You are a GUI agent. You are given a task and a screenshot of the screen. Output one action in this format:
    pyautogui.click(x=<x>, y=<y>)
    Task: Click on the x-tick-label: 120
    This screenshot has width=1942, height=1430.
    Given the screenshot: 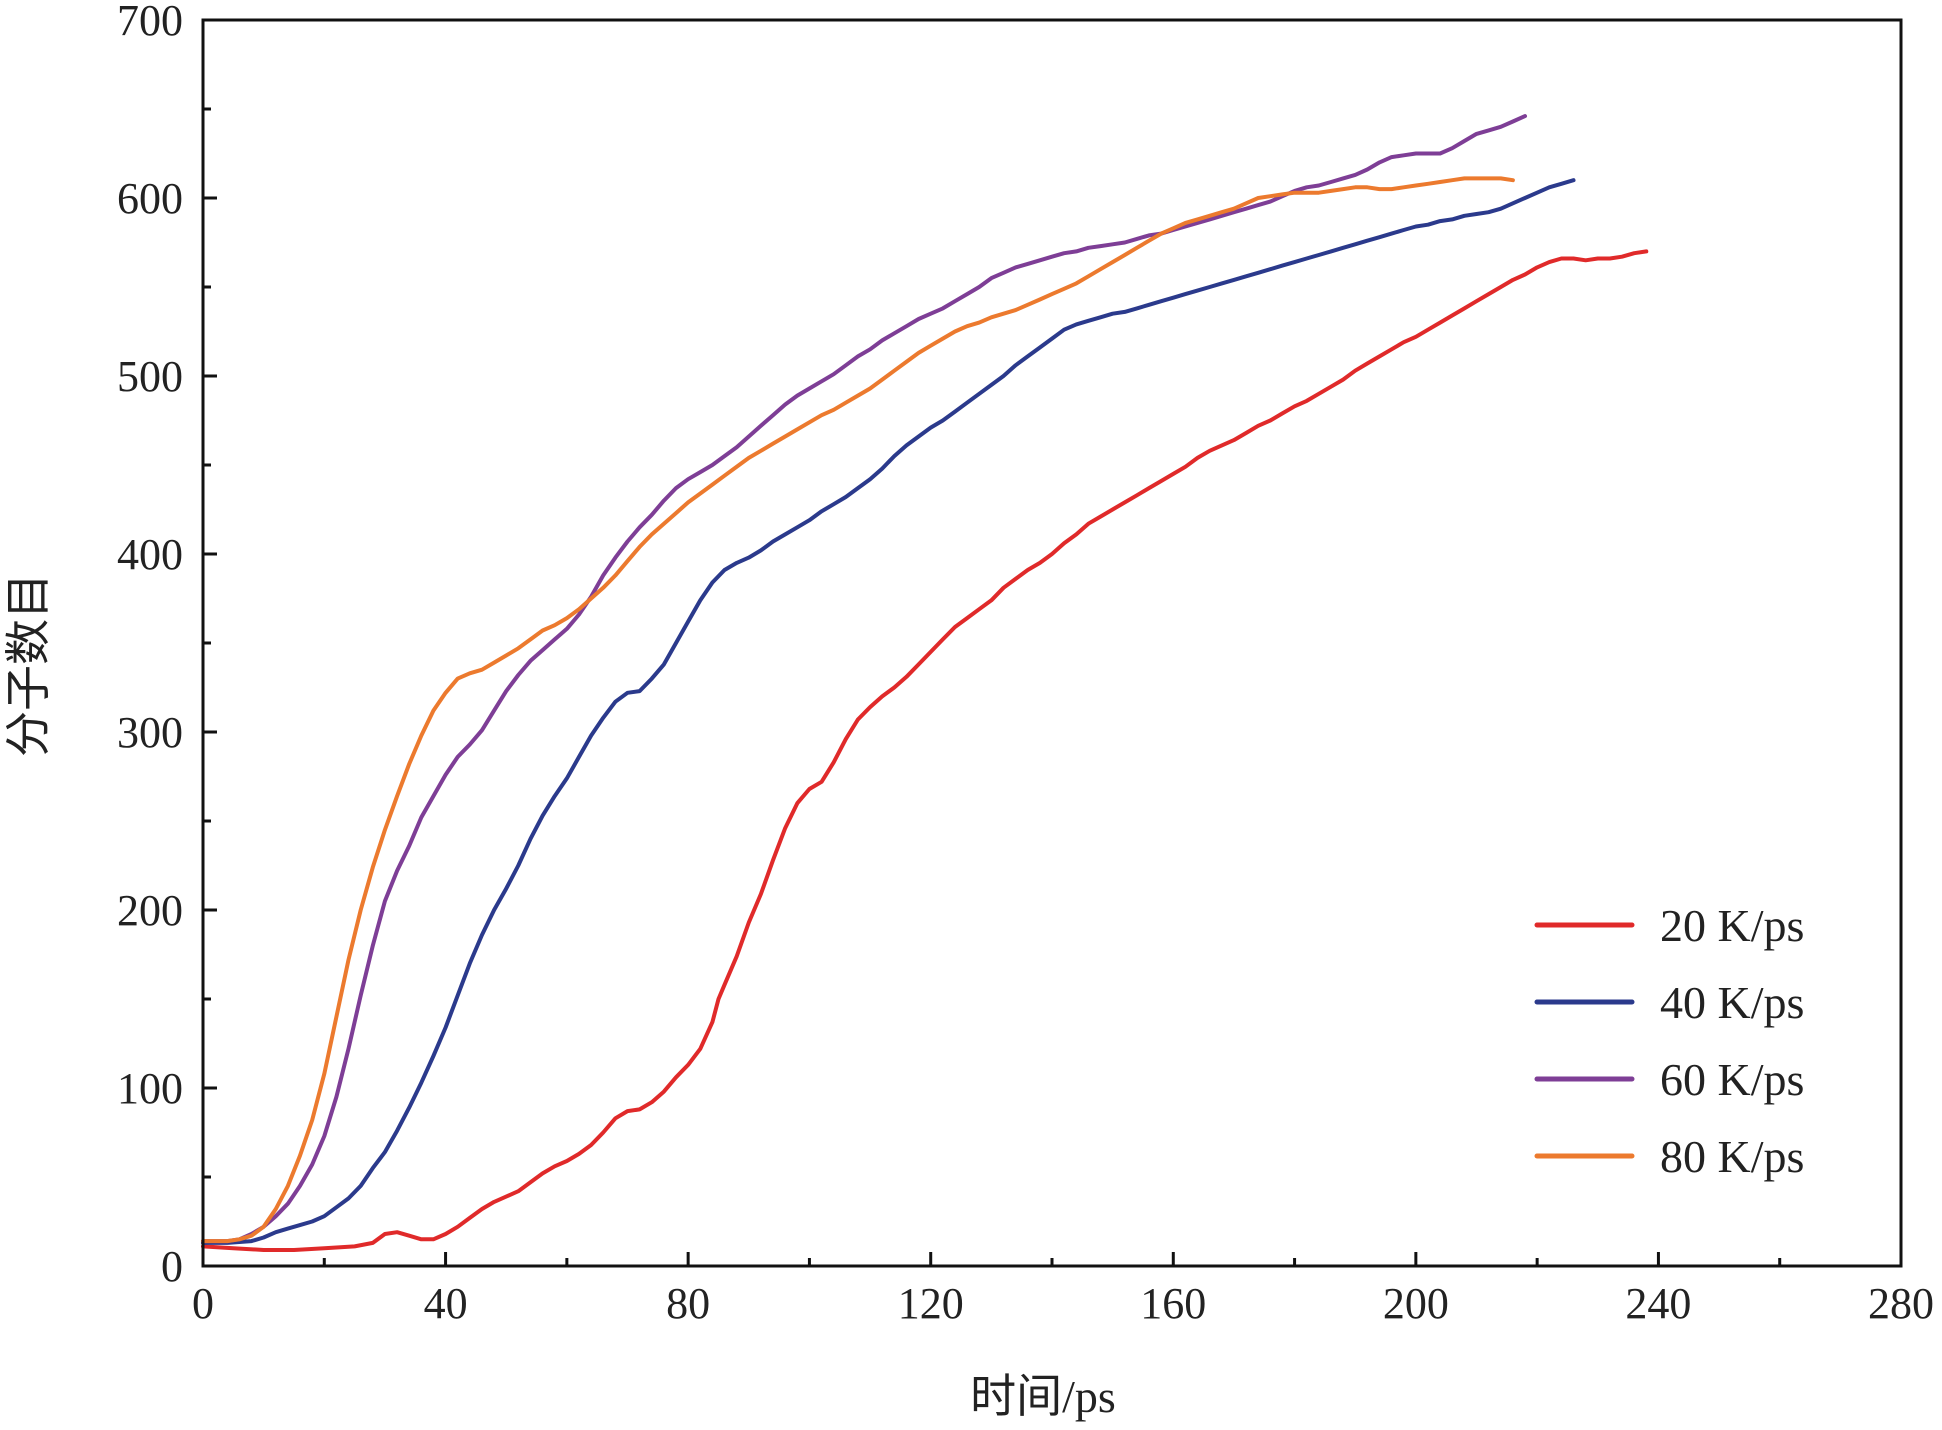 What is the action you would take?
    pyautogui.click(x=931, y=1303)
    